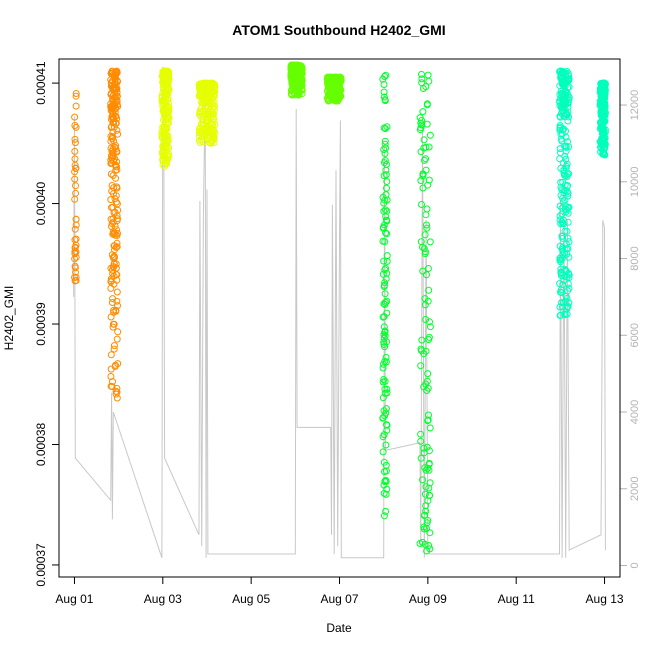 The width and height of the screenshot is (650, 650). Describe the element at coordinates (338, 30) in the screenshot. I see `chart-title: ATOM1 Southbound H2402_GMI` at that location.